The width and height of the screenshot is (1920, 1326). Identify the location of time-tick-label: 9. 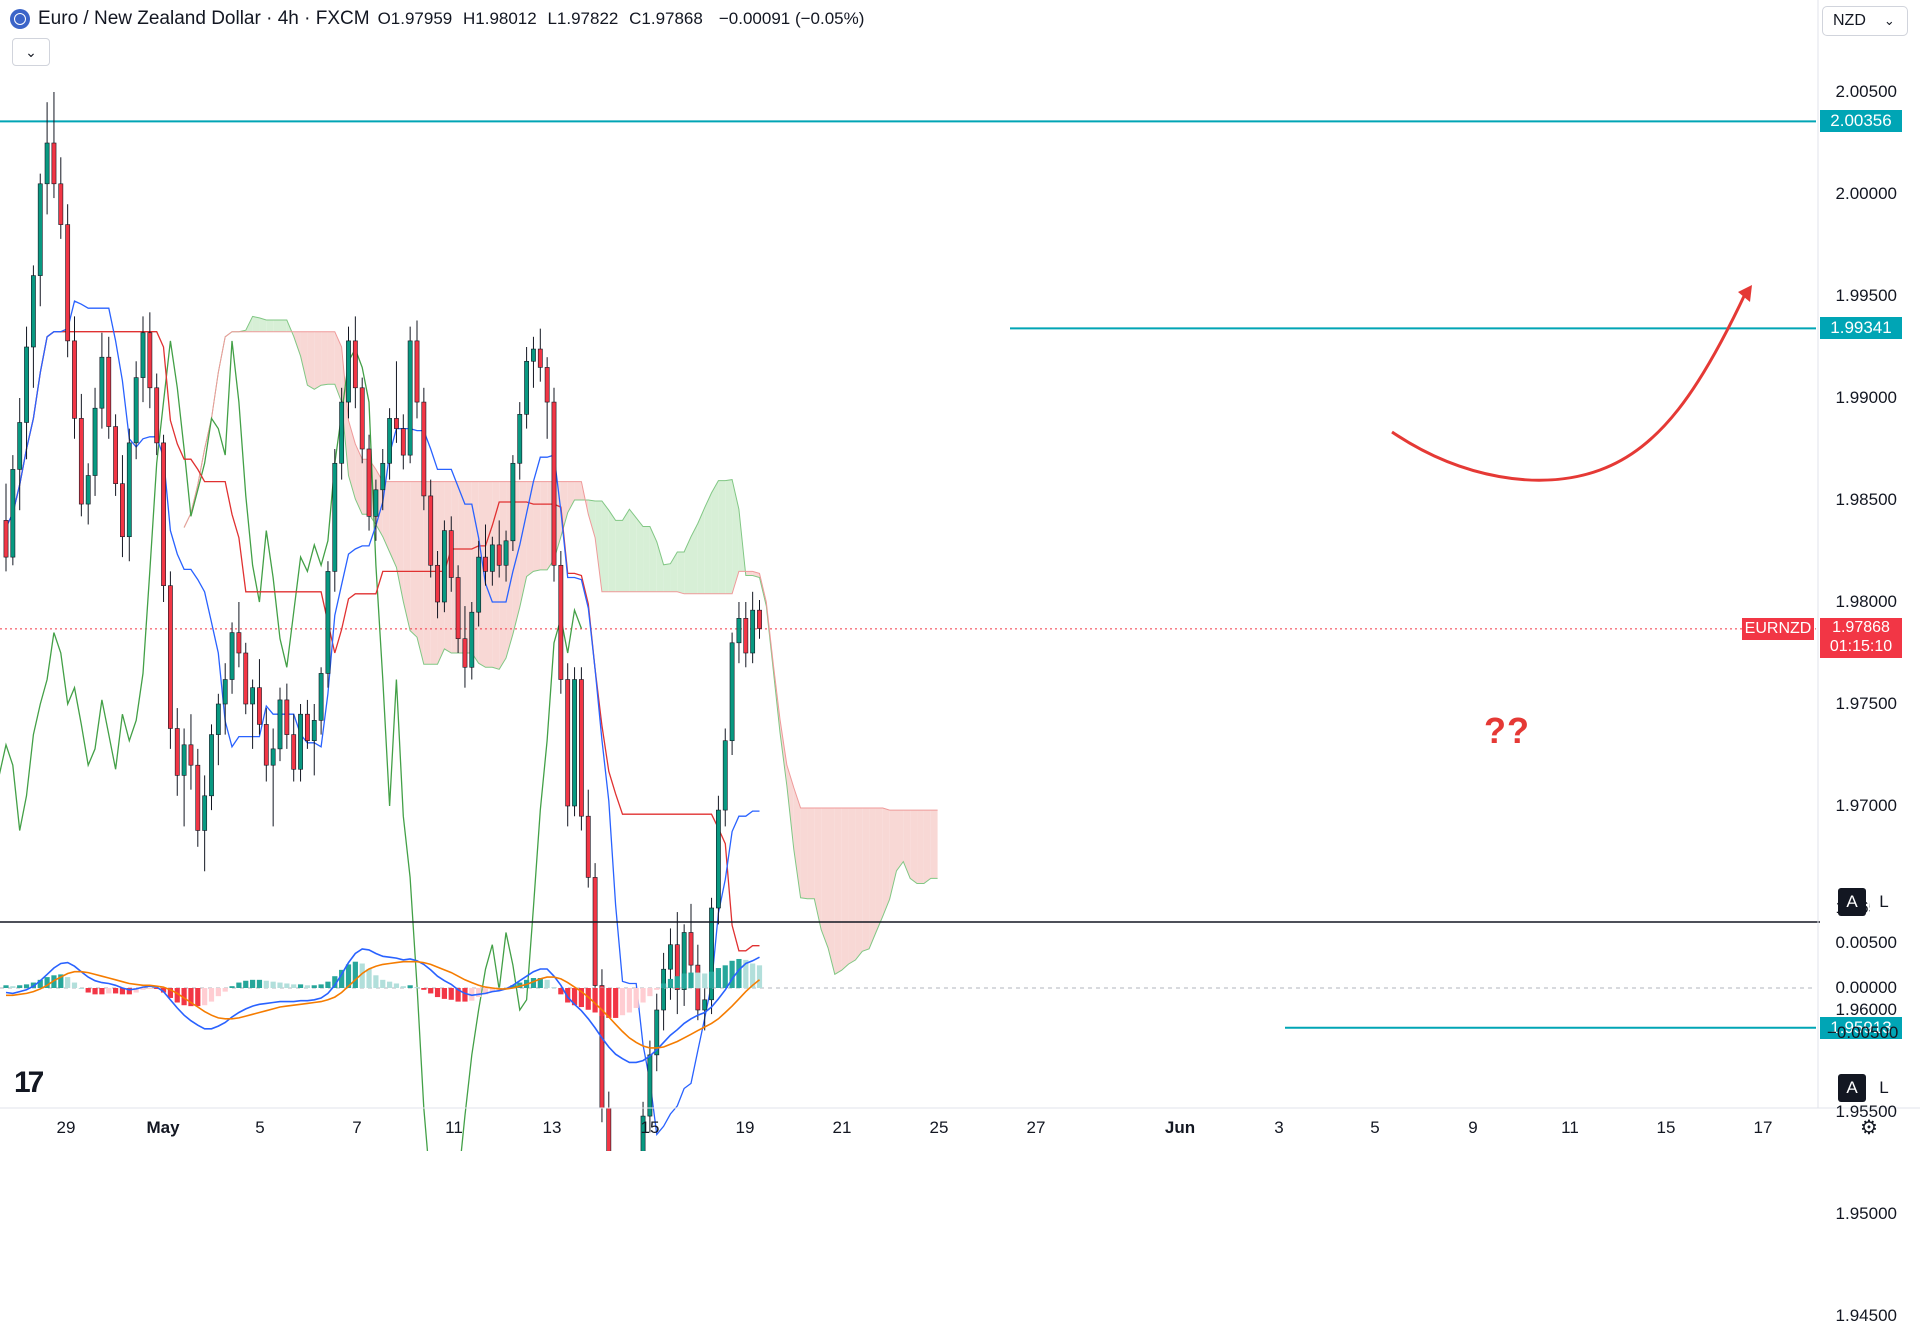
(1473, 1127).